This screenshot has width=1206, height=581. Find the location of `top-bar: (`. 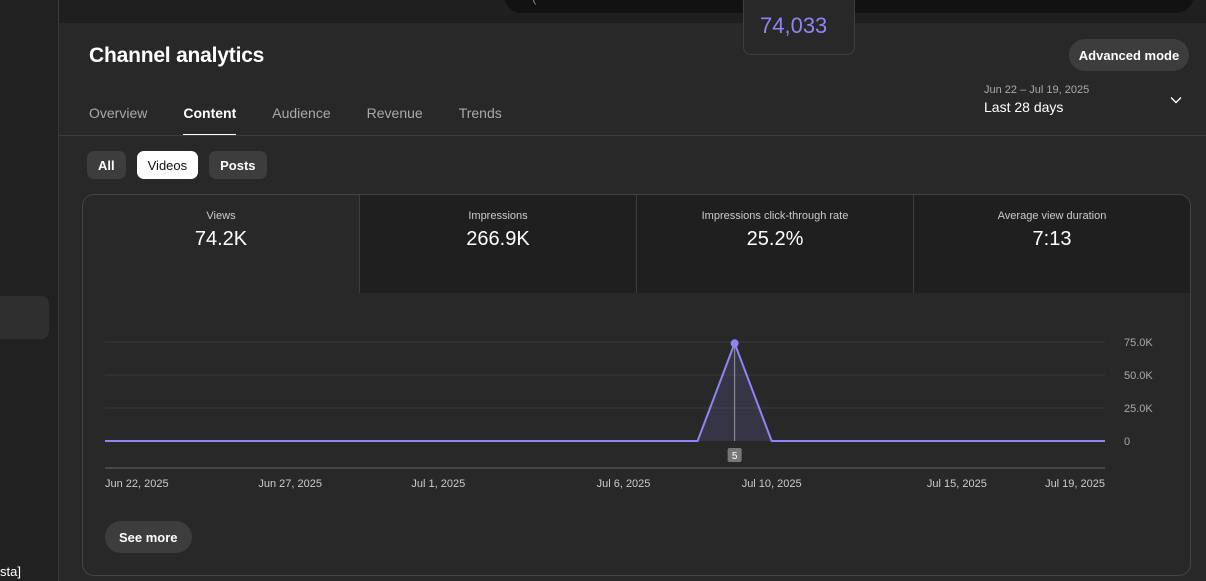

top-bar: ( is located at coordinates (632, 11).